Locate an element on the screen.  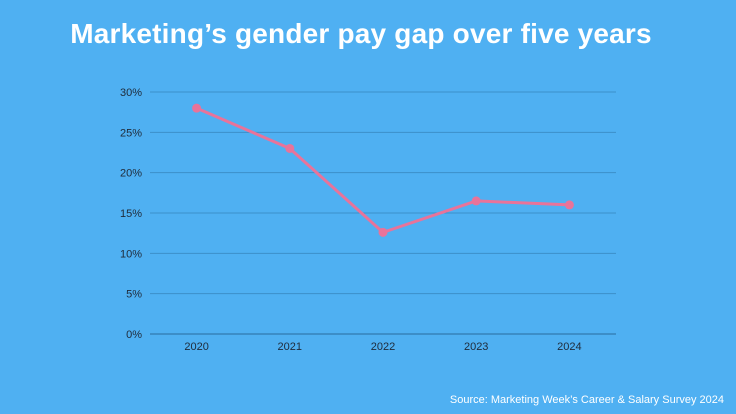
y-tick-label: 0% is located at coordinates (134, 335).